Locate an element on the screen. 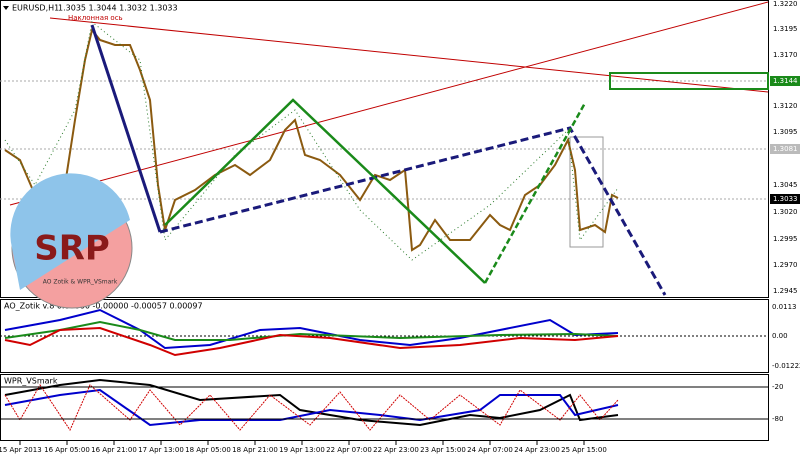 Image resolution: width=800 pixels, height=456 pixels. time-label: 16 Apr 05:00 is located at coordinates (67, 450).